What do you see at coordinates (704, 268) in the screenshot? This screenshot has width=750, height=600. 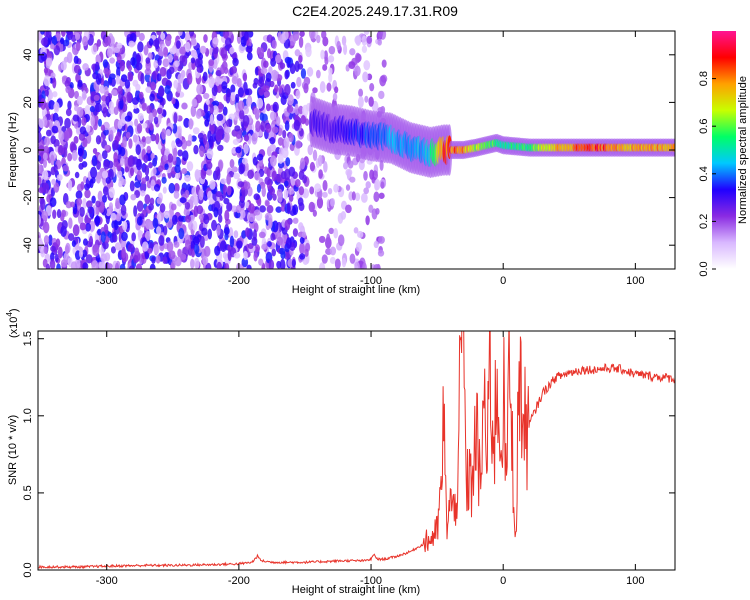 I see `colorbar-tick-label: 0.0` at bounding box center [704, 268].